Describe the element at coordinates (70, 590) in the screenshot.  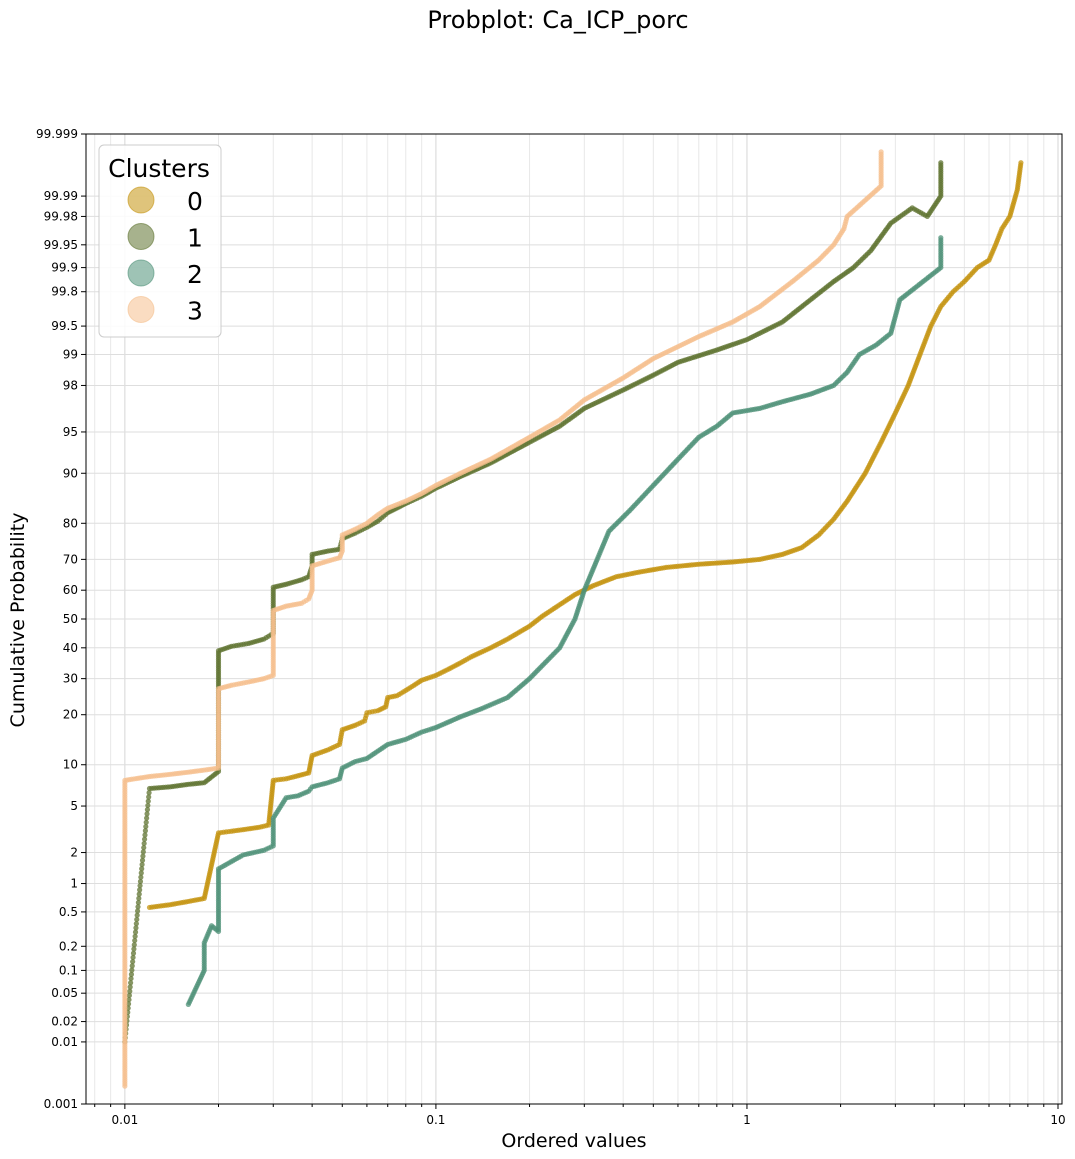
I see `y-tick-label: 60` at that location.